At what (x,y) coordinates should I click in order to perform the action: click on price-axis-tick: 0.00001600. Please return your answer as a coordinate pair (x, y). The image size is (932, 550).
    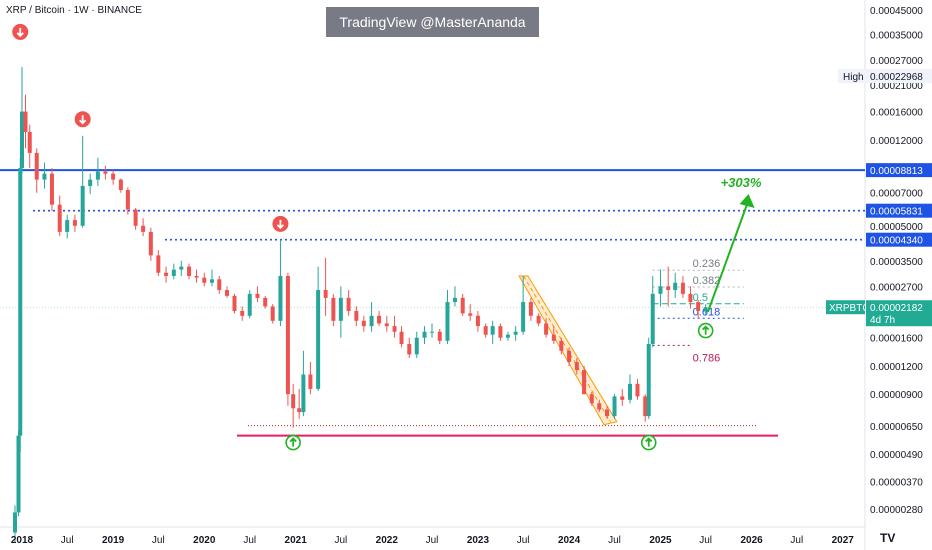
    Looking at the image, I should click on (896, 339).